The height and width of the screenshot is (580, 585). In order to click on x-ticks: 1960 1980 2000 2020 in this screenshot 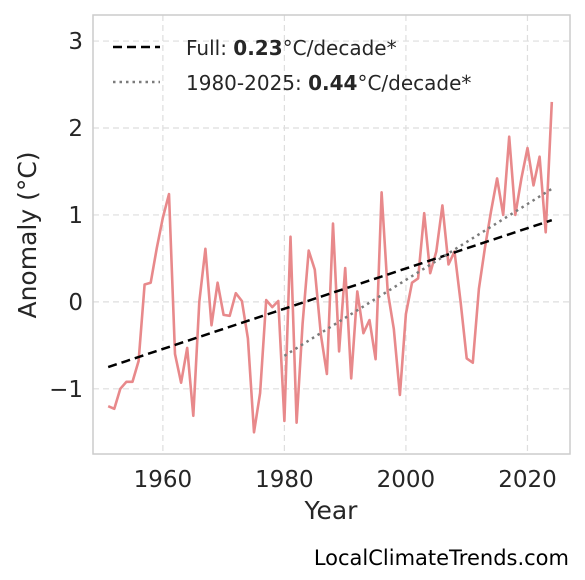, I will do `click(345, 480)`.